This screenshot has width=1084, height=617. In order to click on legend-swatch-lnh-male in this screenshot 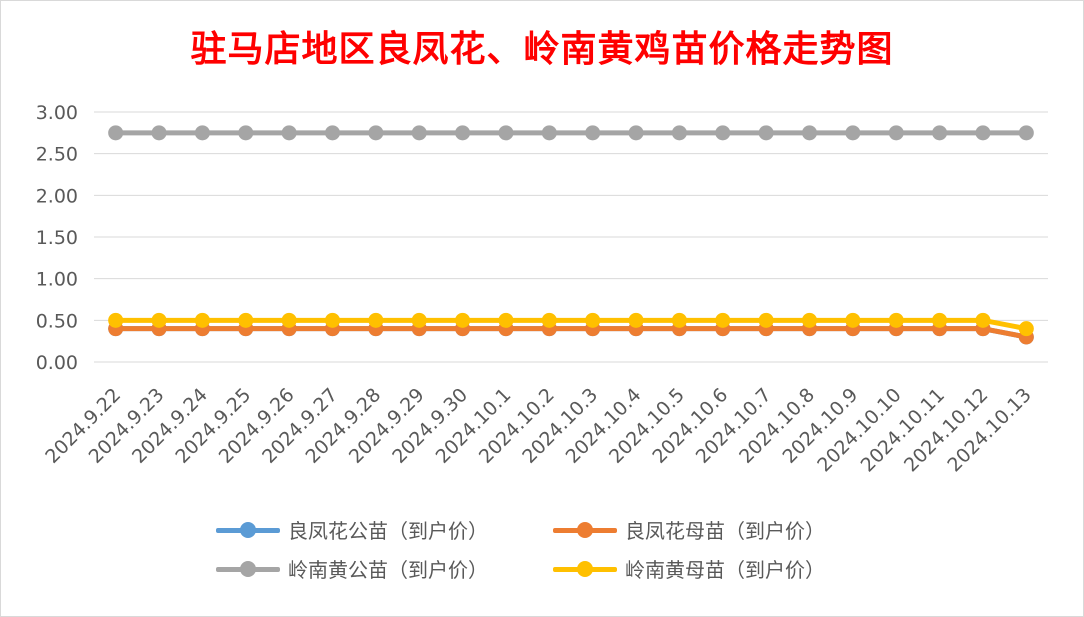, I will do `click(248, 568)`.